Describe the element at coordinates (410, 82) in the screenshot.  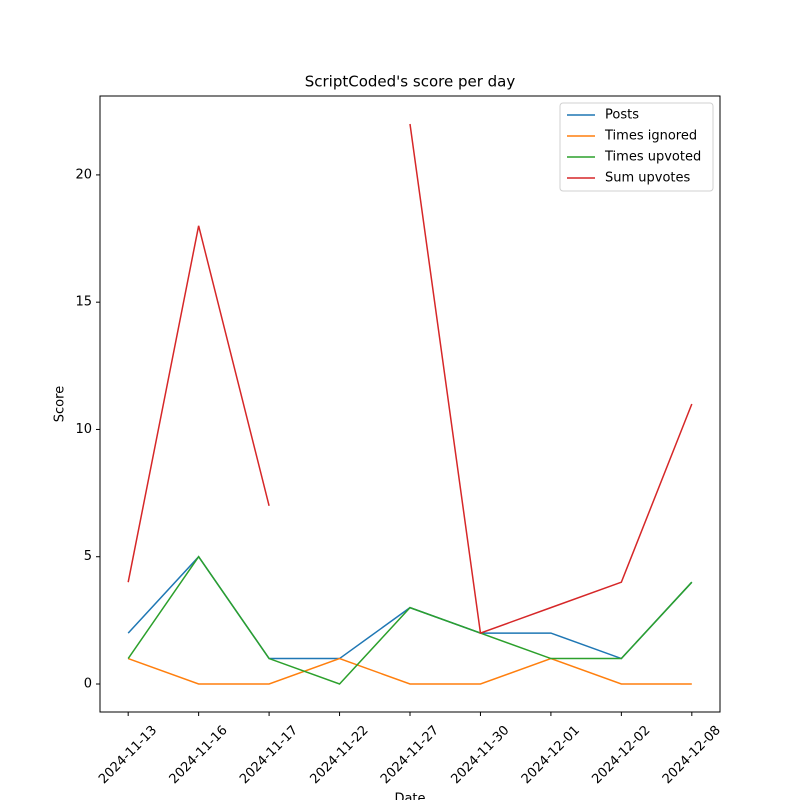
I see `chart-title: ScriptCoded's score per day` at that location.